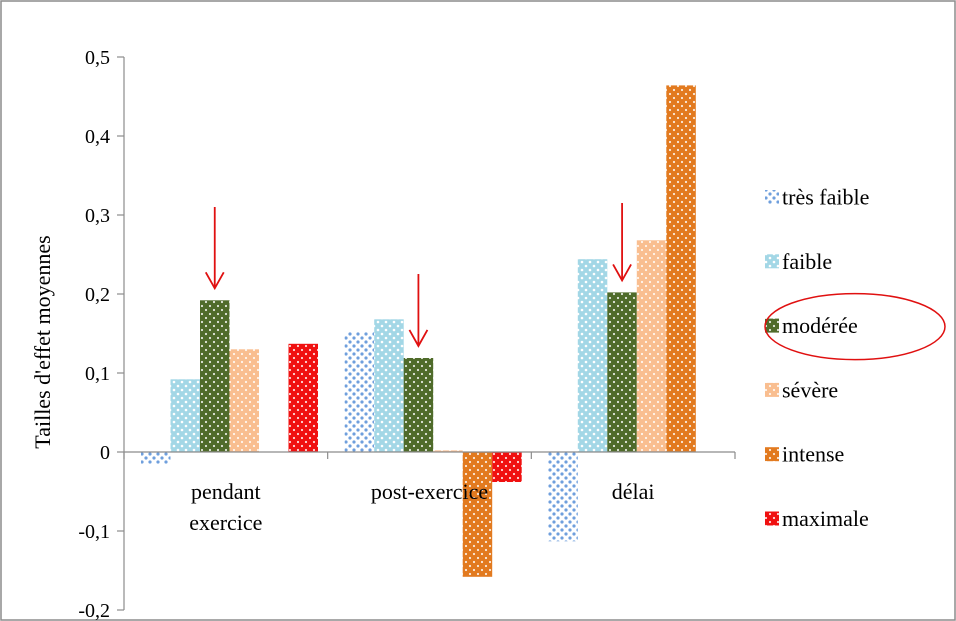 Image resolution: width=956 pixels, height=621 pixels. Describe the element at coordinates (105, 453) in the screenshot. I see `y-tick-label: 0` at that location.